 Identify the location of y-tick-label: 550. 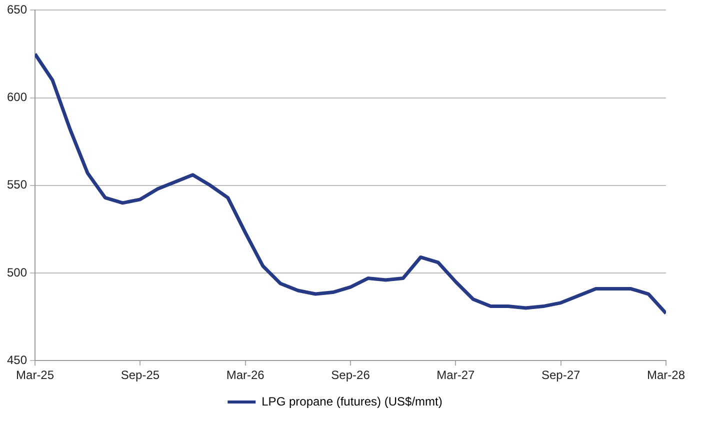
(17, 185).